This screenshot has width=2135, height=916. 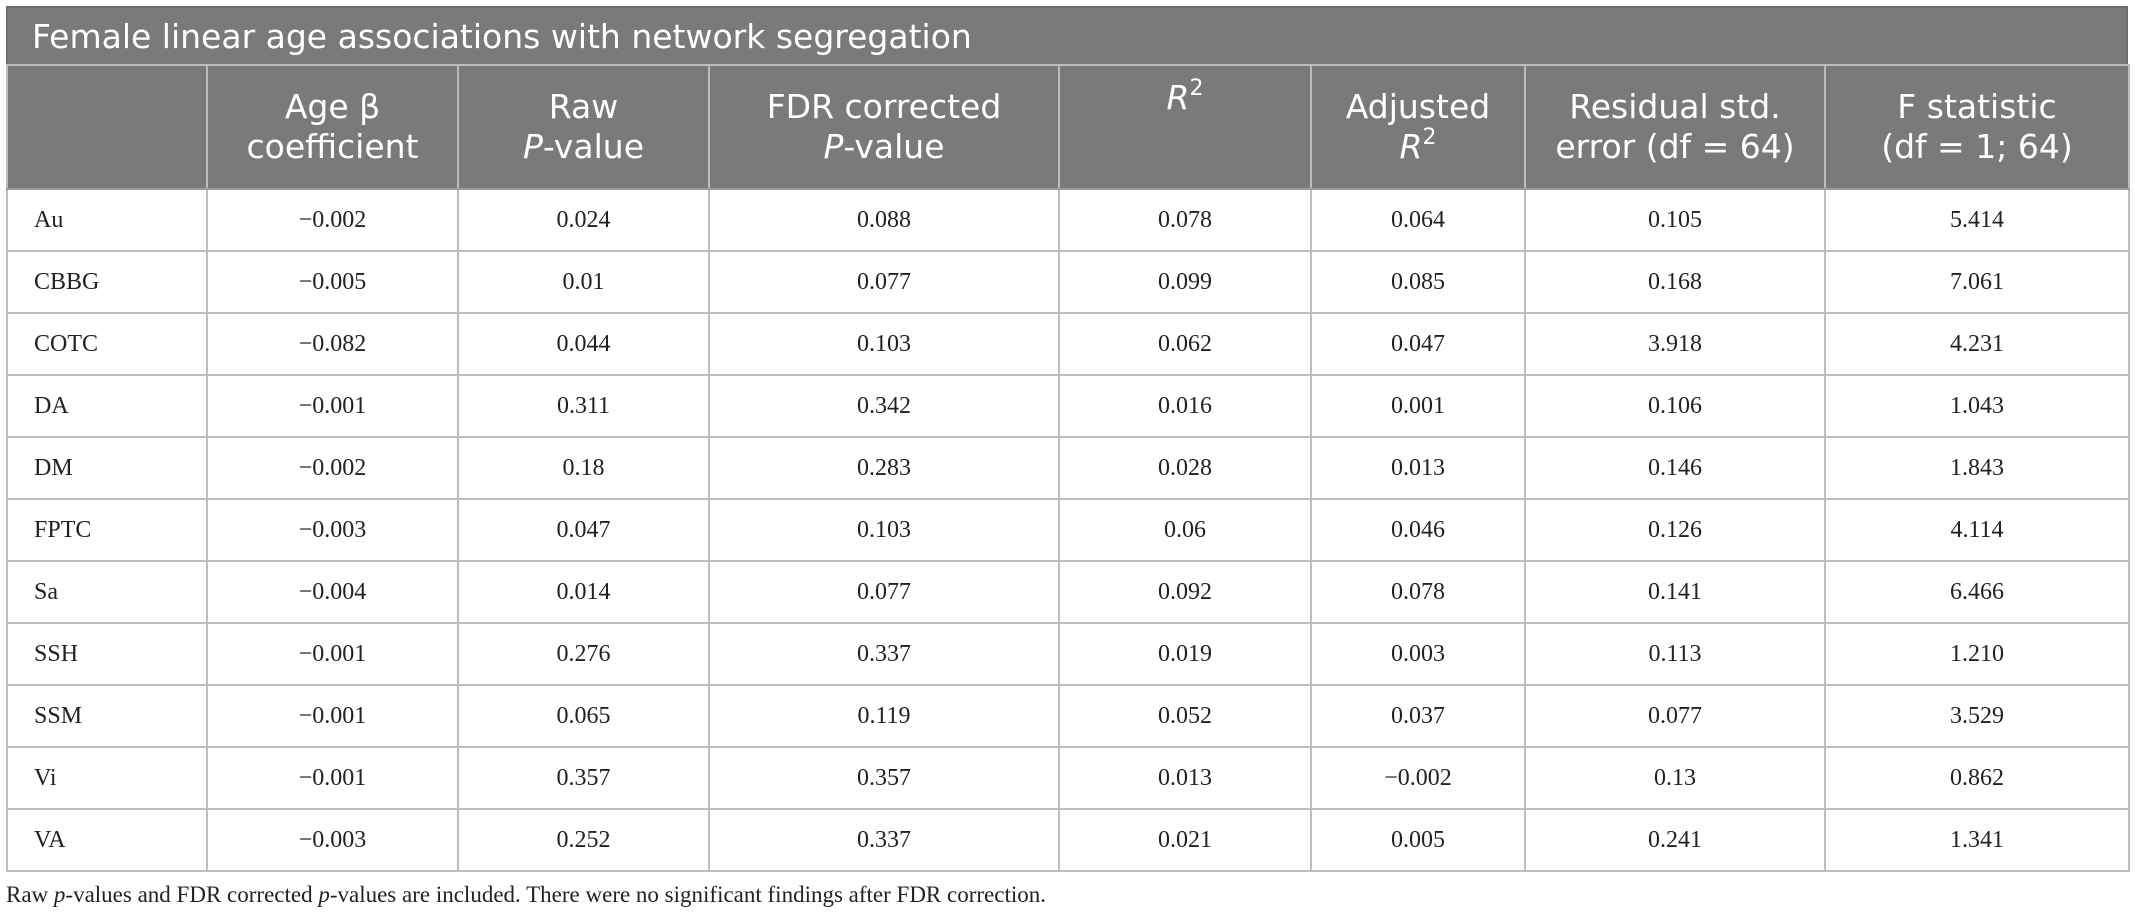 I want to click on value-cell: 0.105, so click(x=1675, y=220).